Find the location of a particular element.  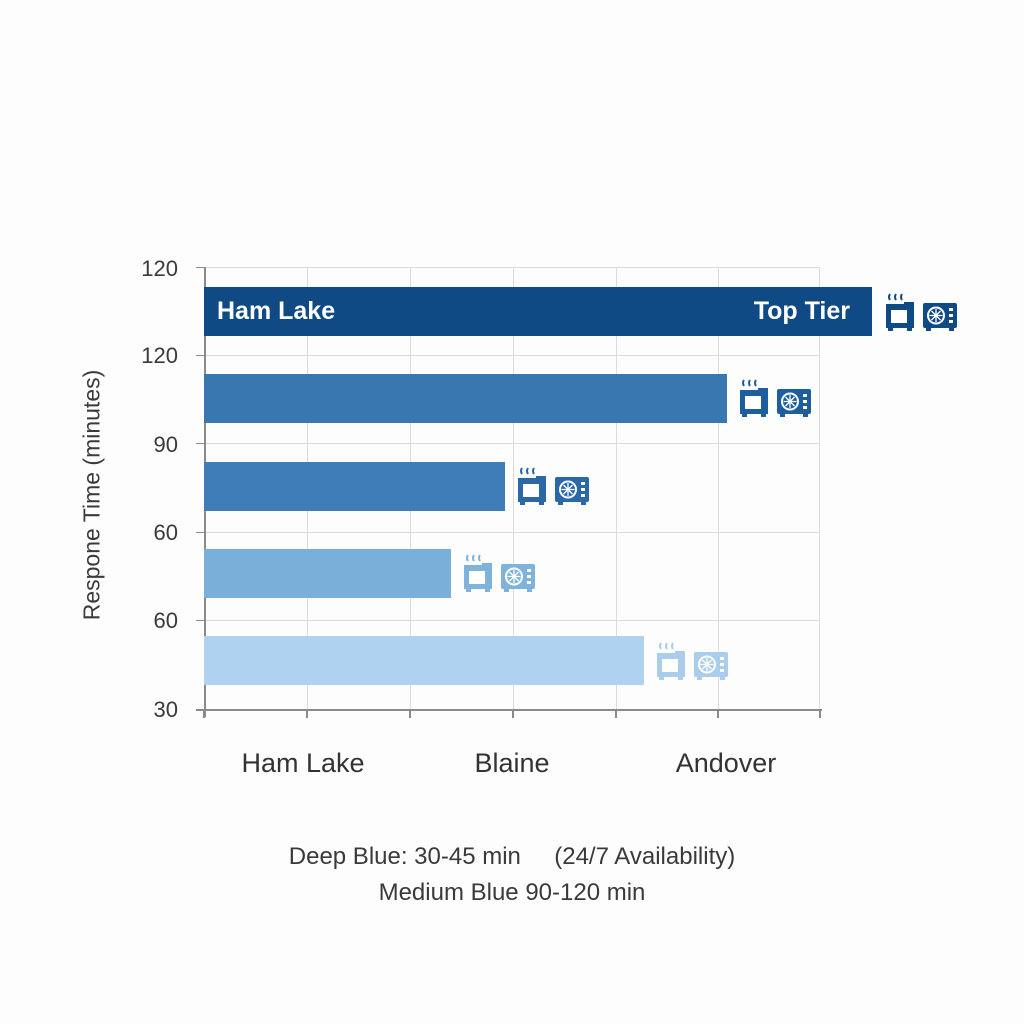

bar-end-label: Top Tier is located at coordinates (801, 311).